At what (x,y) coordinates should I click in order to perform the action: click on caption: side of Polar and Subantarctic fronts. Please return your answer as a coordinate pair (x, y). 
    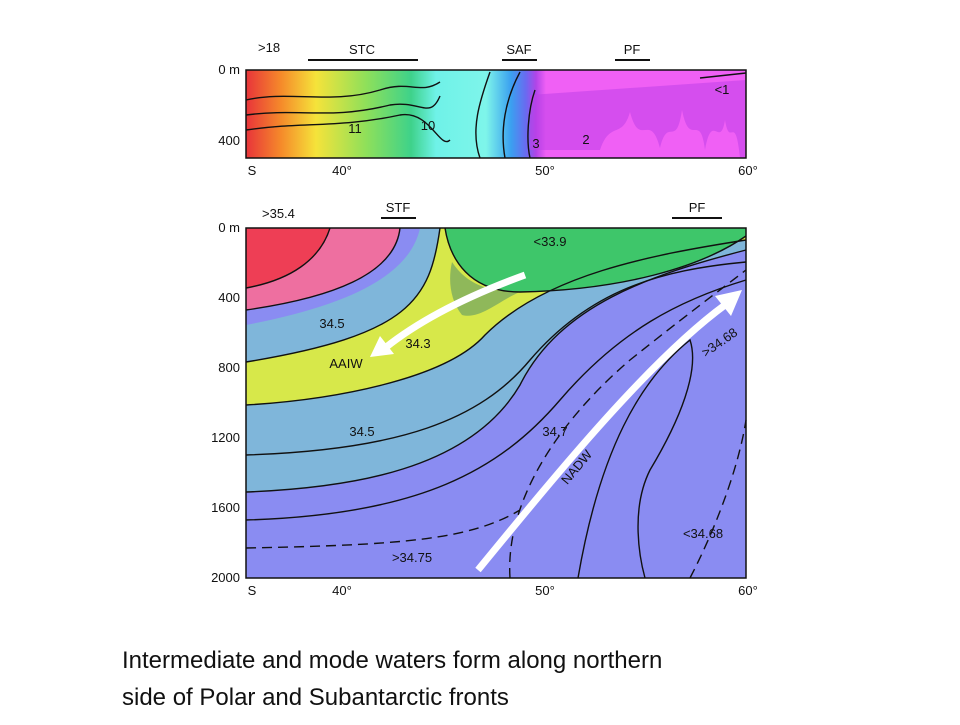
    Looking at the image, I should click on (315, 697).